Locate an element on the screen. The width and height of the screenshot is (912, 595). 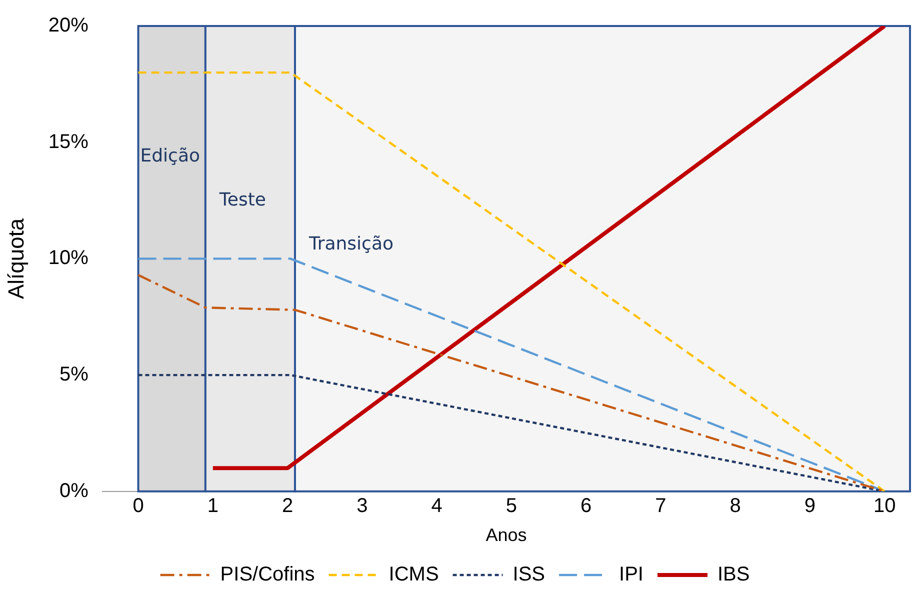
band-label: Edição is located at coordinates (170, 156).